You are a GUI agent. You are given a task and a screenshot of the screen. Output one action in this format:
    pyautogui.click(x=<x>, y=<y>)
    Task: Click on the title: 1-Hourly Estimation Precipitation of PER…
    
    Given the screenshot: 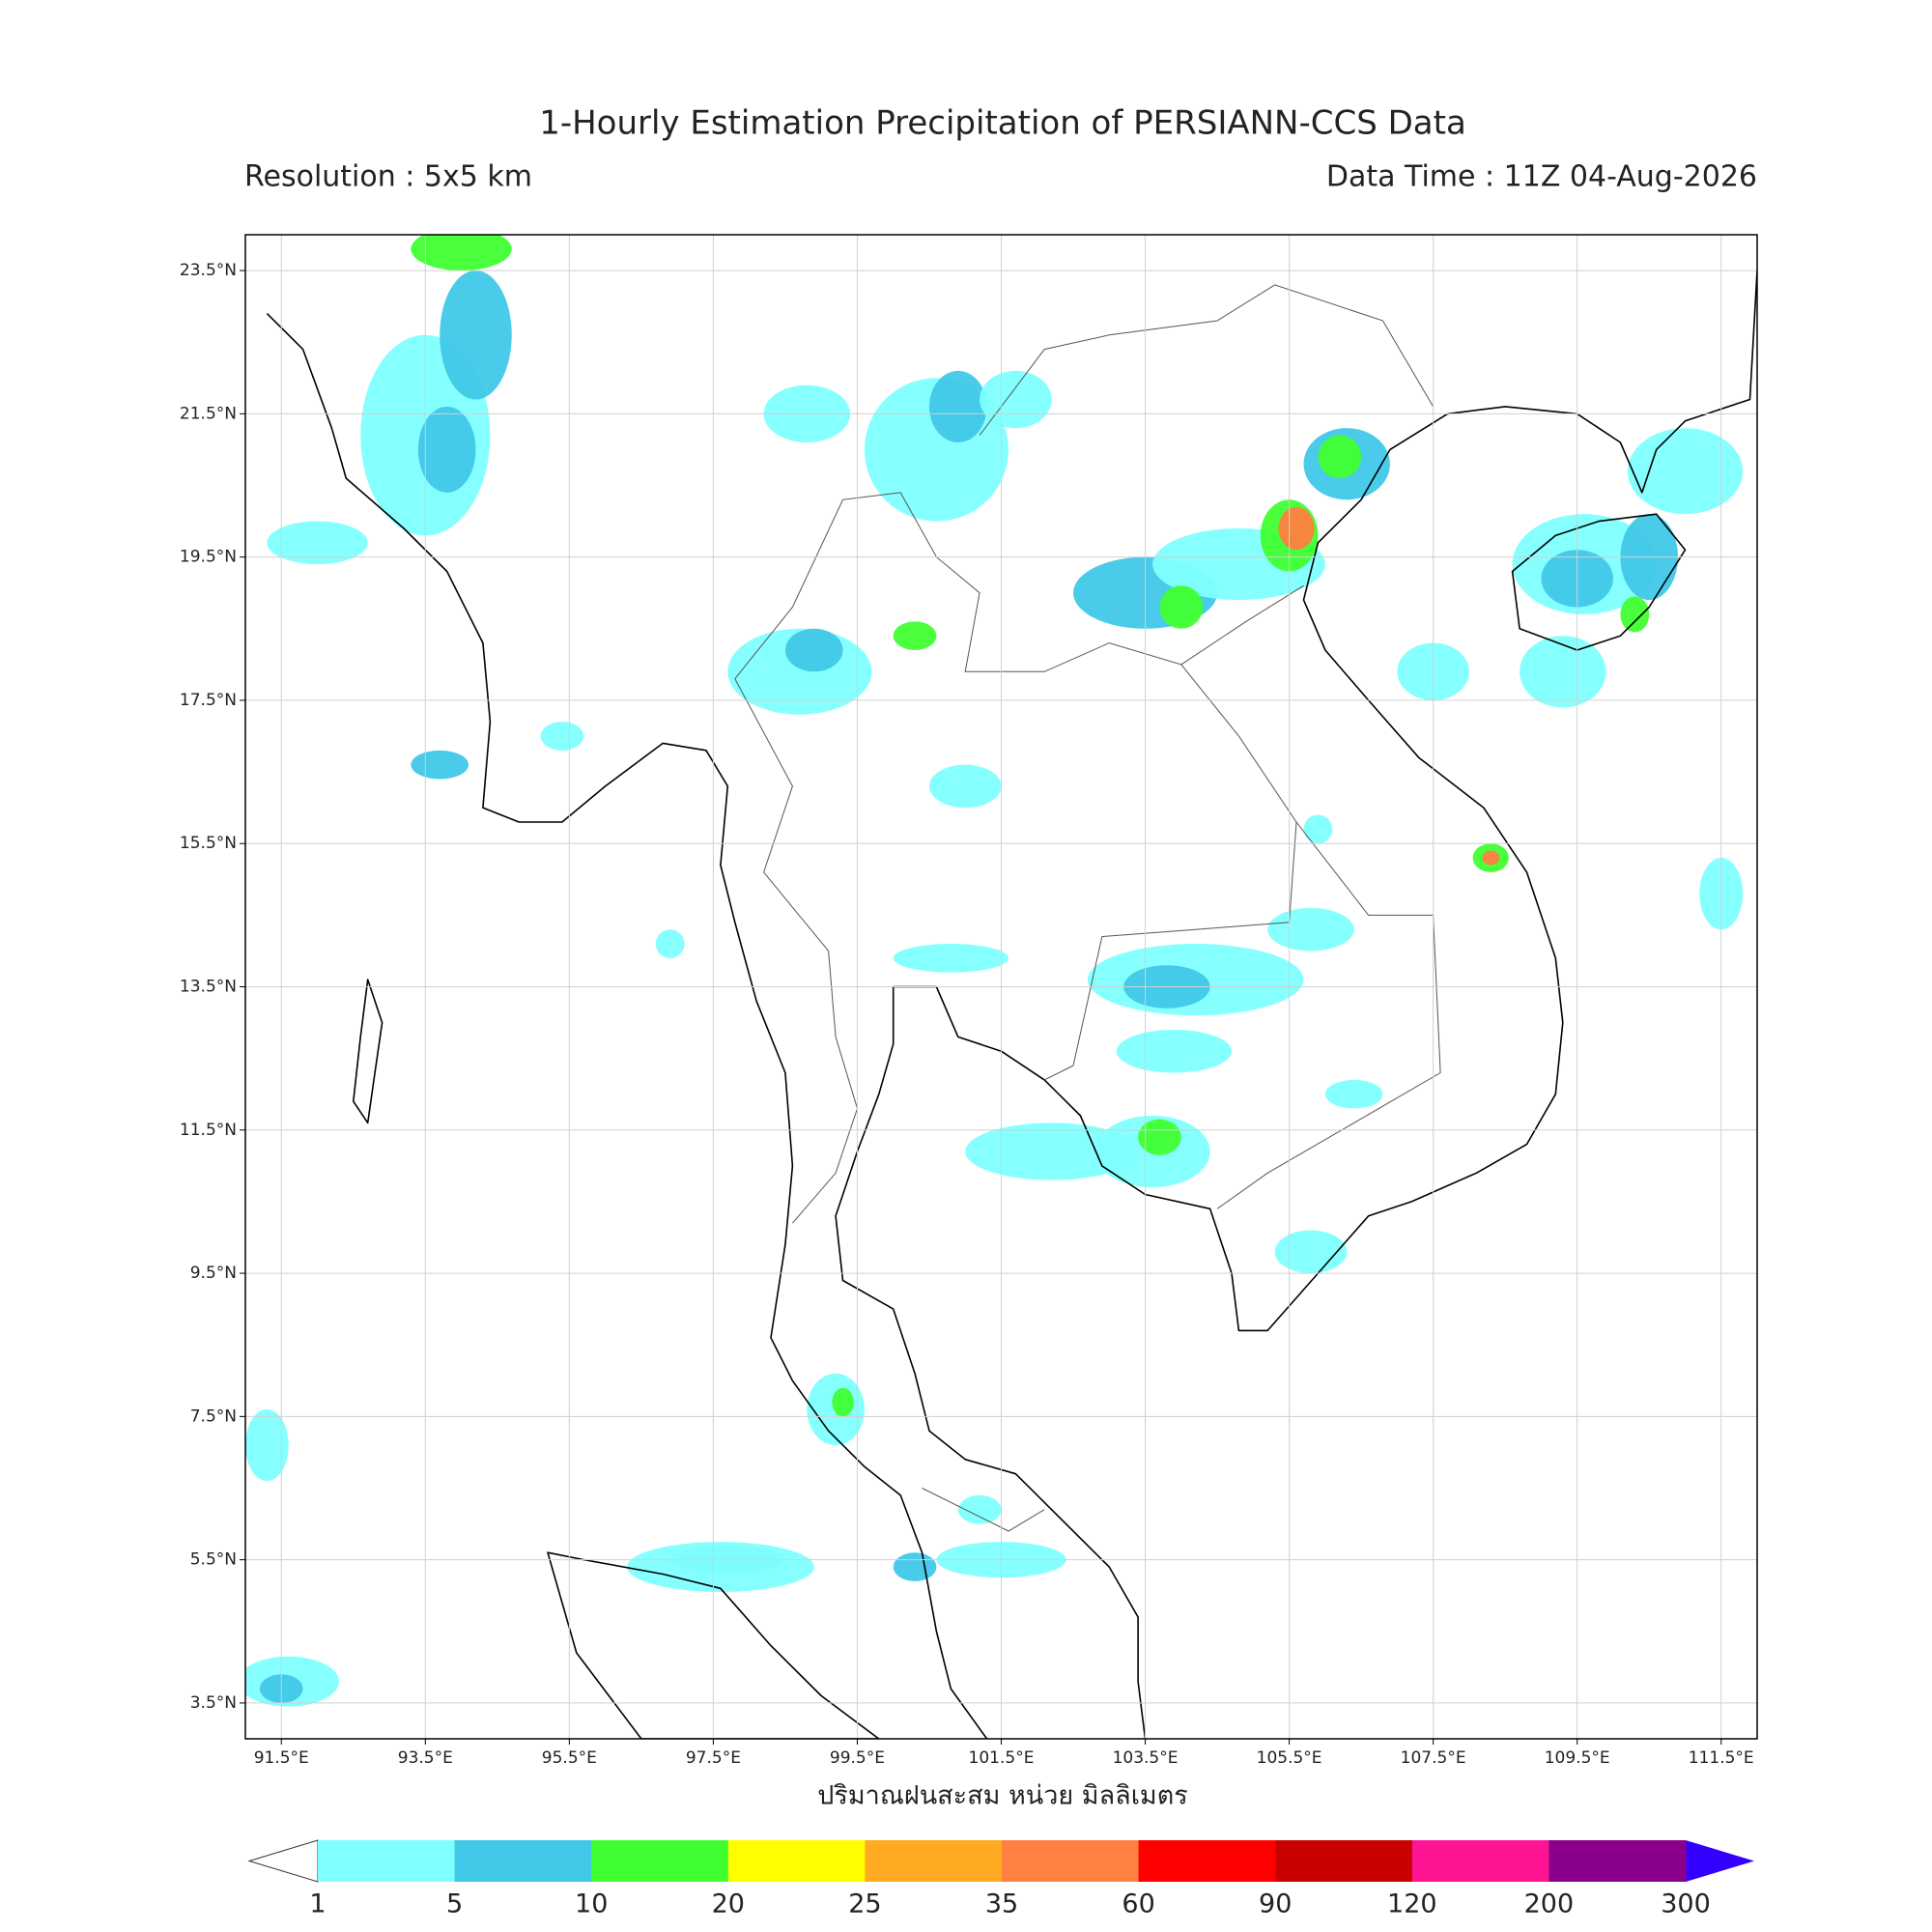 What is the action you would take?
    pyautogui.click(x=1002, y=123)
    